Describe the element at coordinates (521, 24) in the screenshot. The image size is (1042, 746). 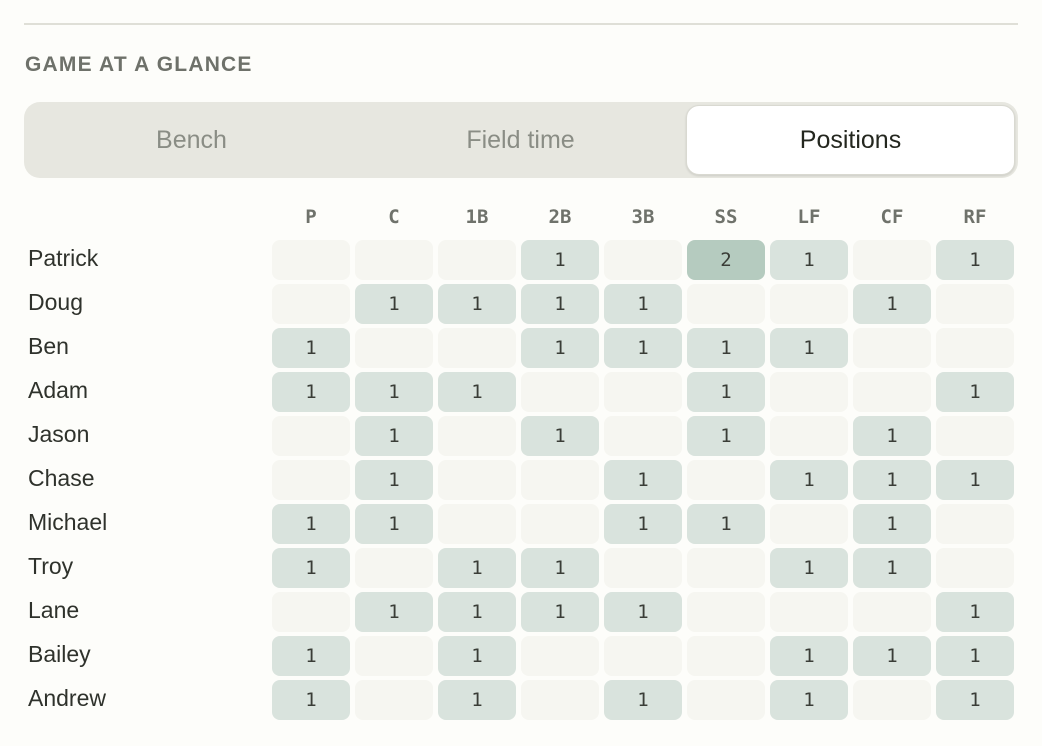
I see `top-divider` at that location.